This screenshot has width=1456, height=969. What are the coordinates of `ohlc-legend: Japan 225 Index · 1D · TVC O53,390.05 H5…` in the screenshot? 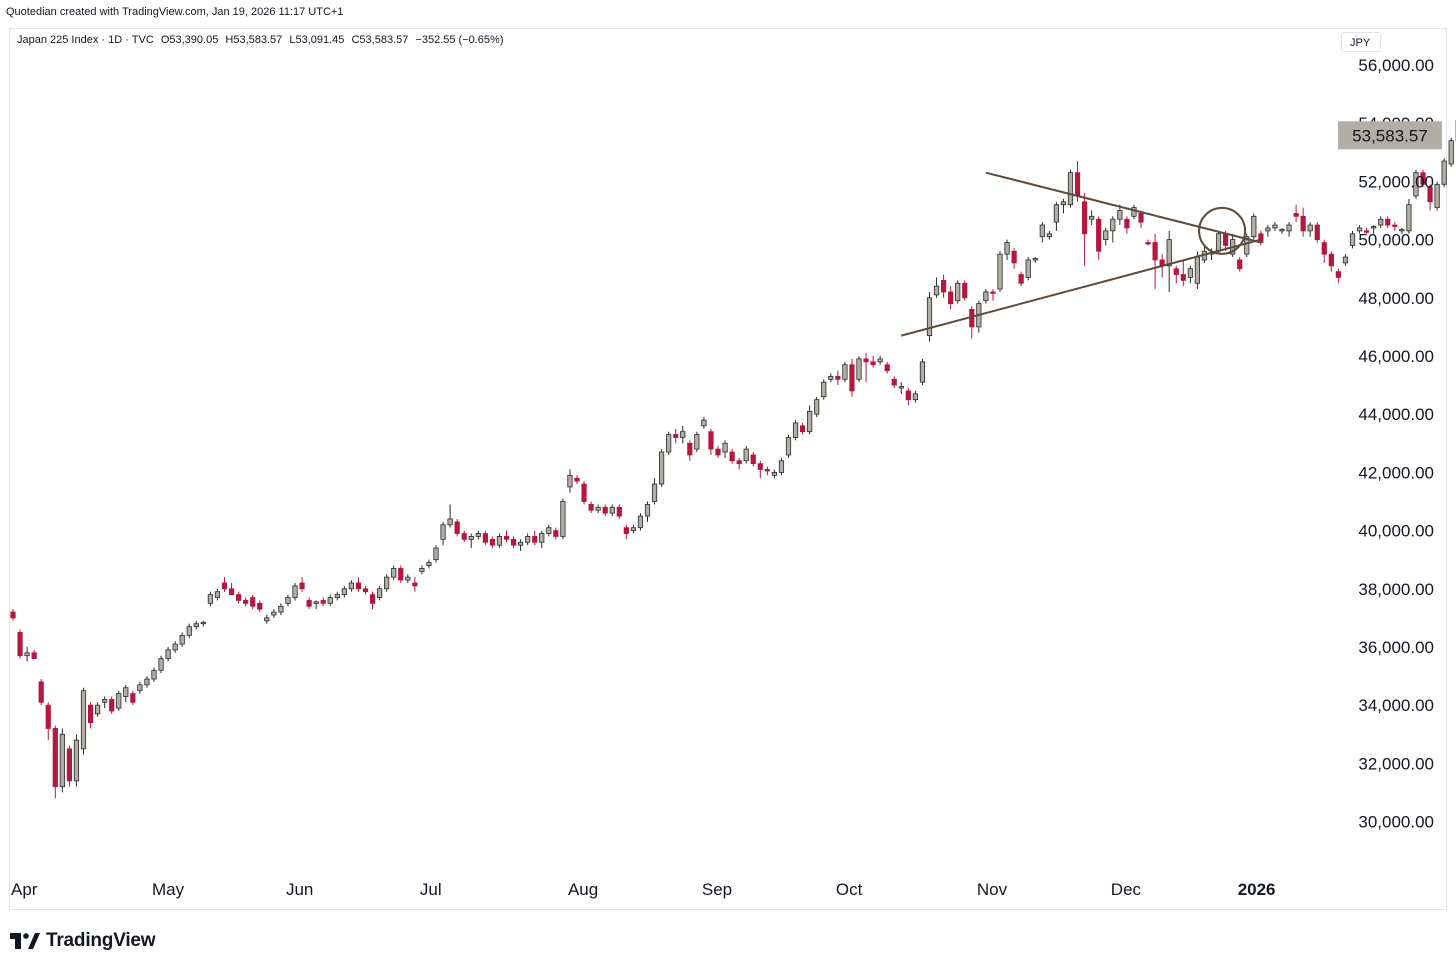 It's located at (262, 40).